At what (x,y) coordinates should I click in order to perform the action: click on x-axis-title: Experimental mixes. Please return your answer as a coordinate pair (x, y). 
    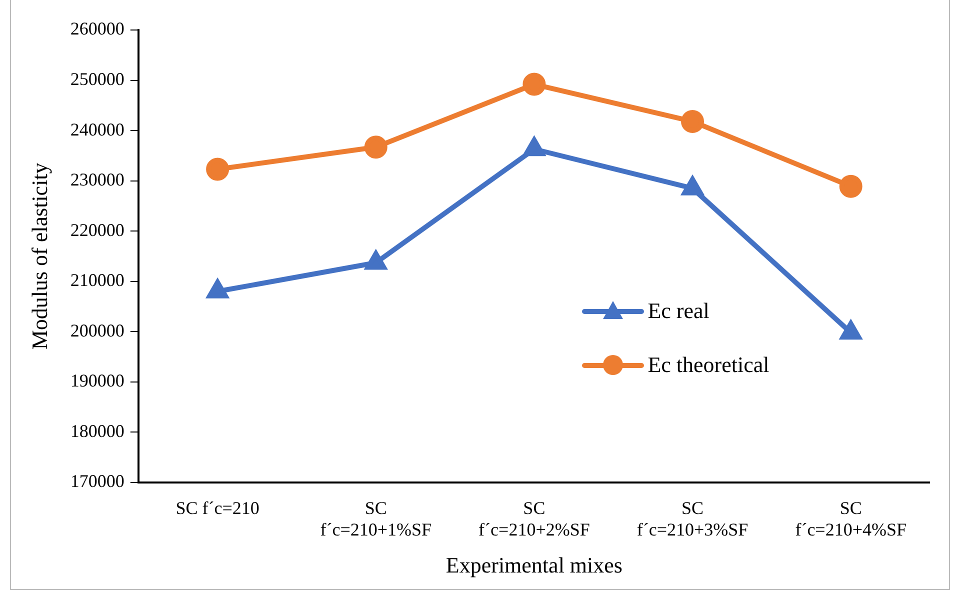
    Looking at the image, I should click on (534, 565).